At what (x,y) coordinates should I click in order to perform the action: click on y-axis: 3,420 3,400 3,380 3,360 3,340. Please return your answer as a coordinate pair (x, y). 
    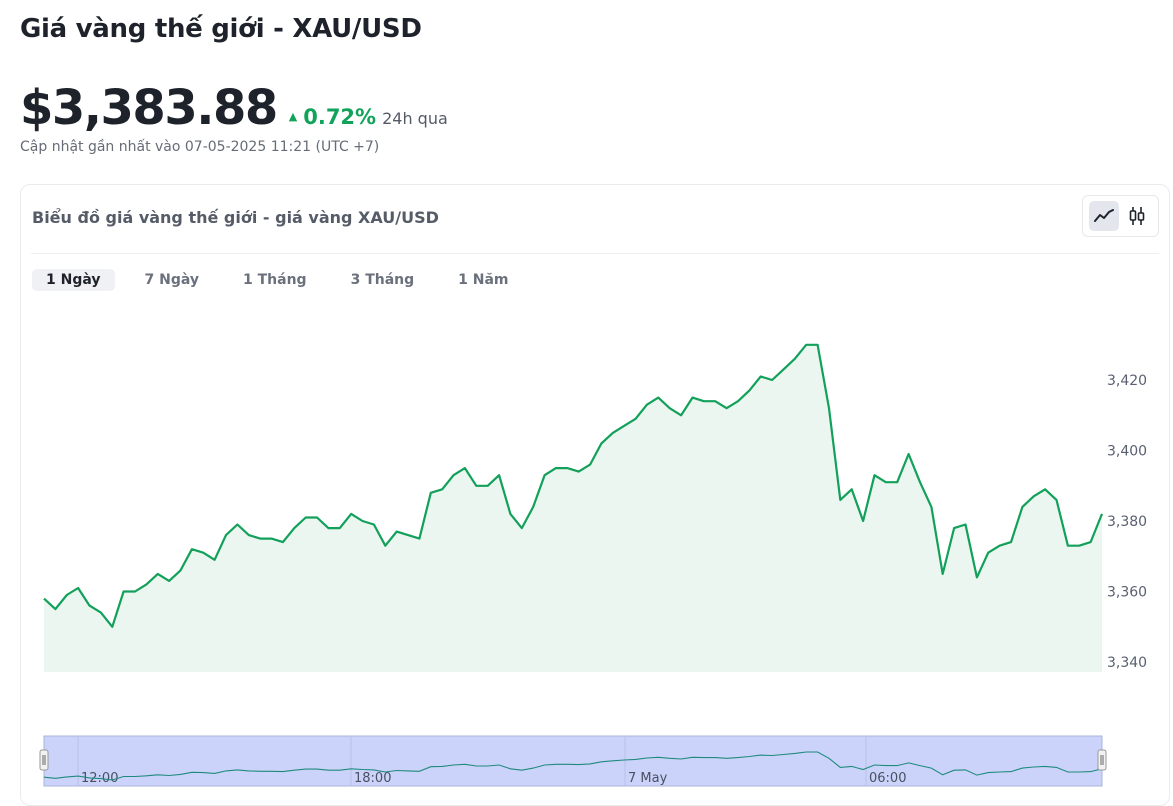
    Looking at the image, I should click on (1127, 522).